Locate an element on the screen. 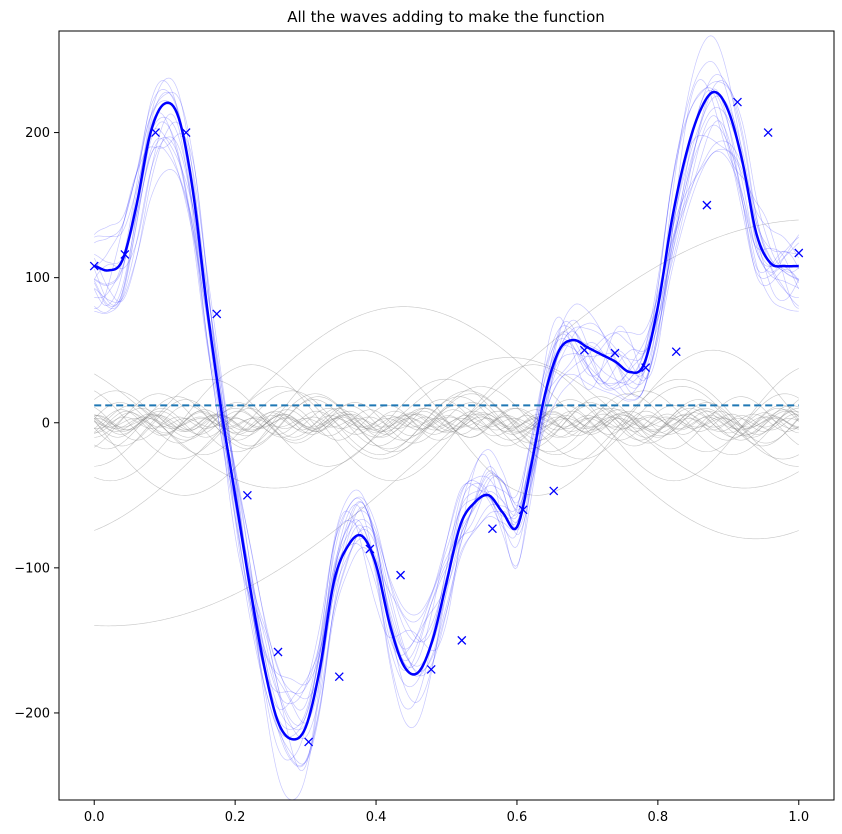  x-tick-label: 0.8 is located at coordinates (658, 817).